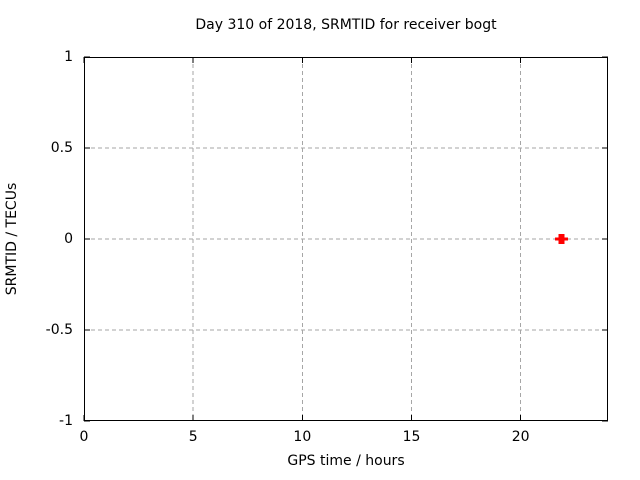  I want to click on x-tick-label: 20, so click(520, 437).